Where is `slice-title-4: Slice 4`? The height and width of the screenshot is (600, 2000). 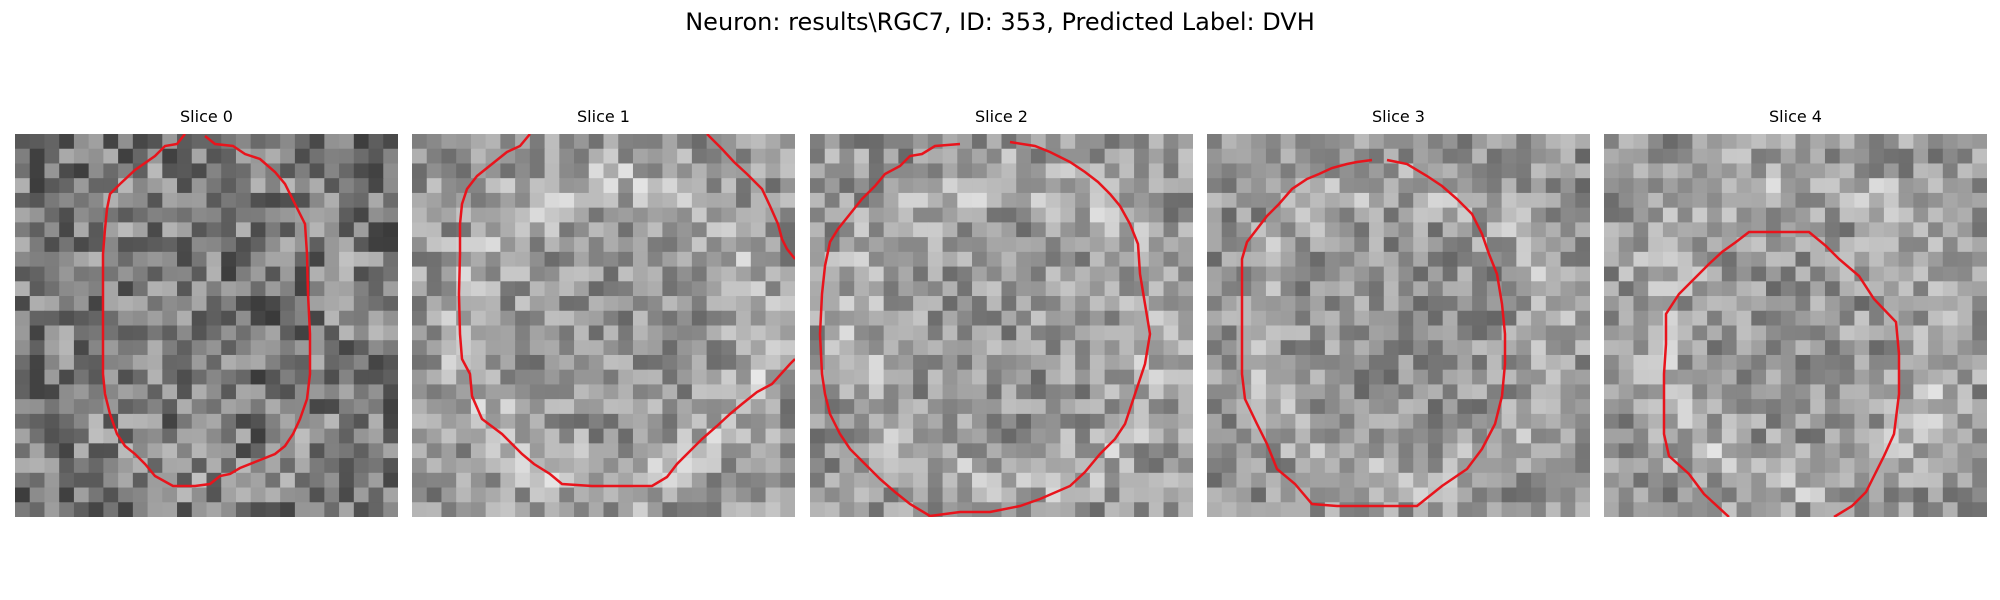
slice-title-4: Slice 4 is located at coordinates (1795, 116).